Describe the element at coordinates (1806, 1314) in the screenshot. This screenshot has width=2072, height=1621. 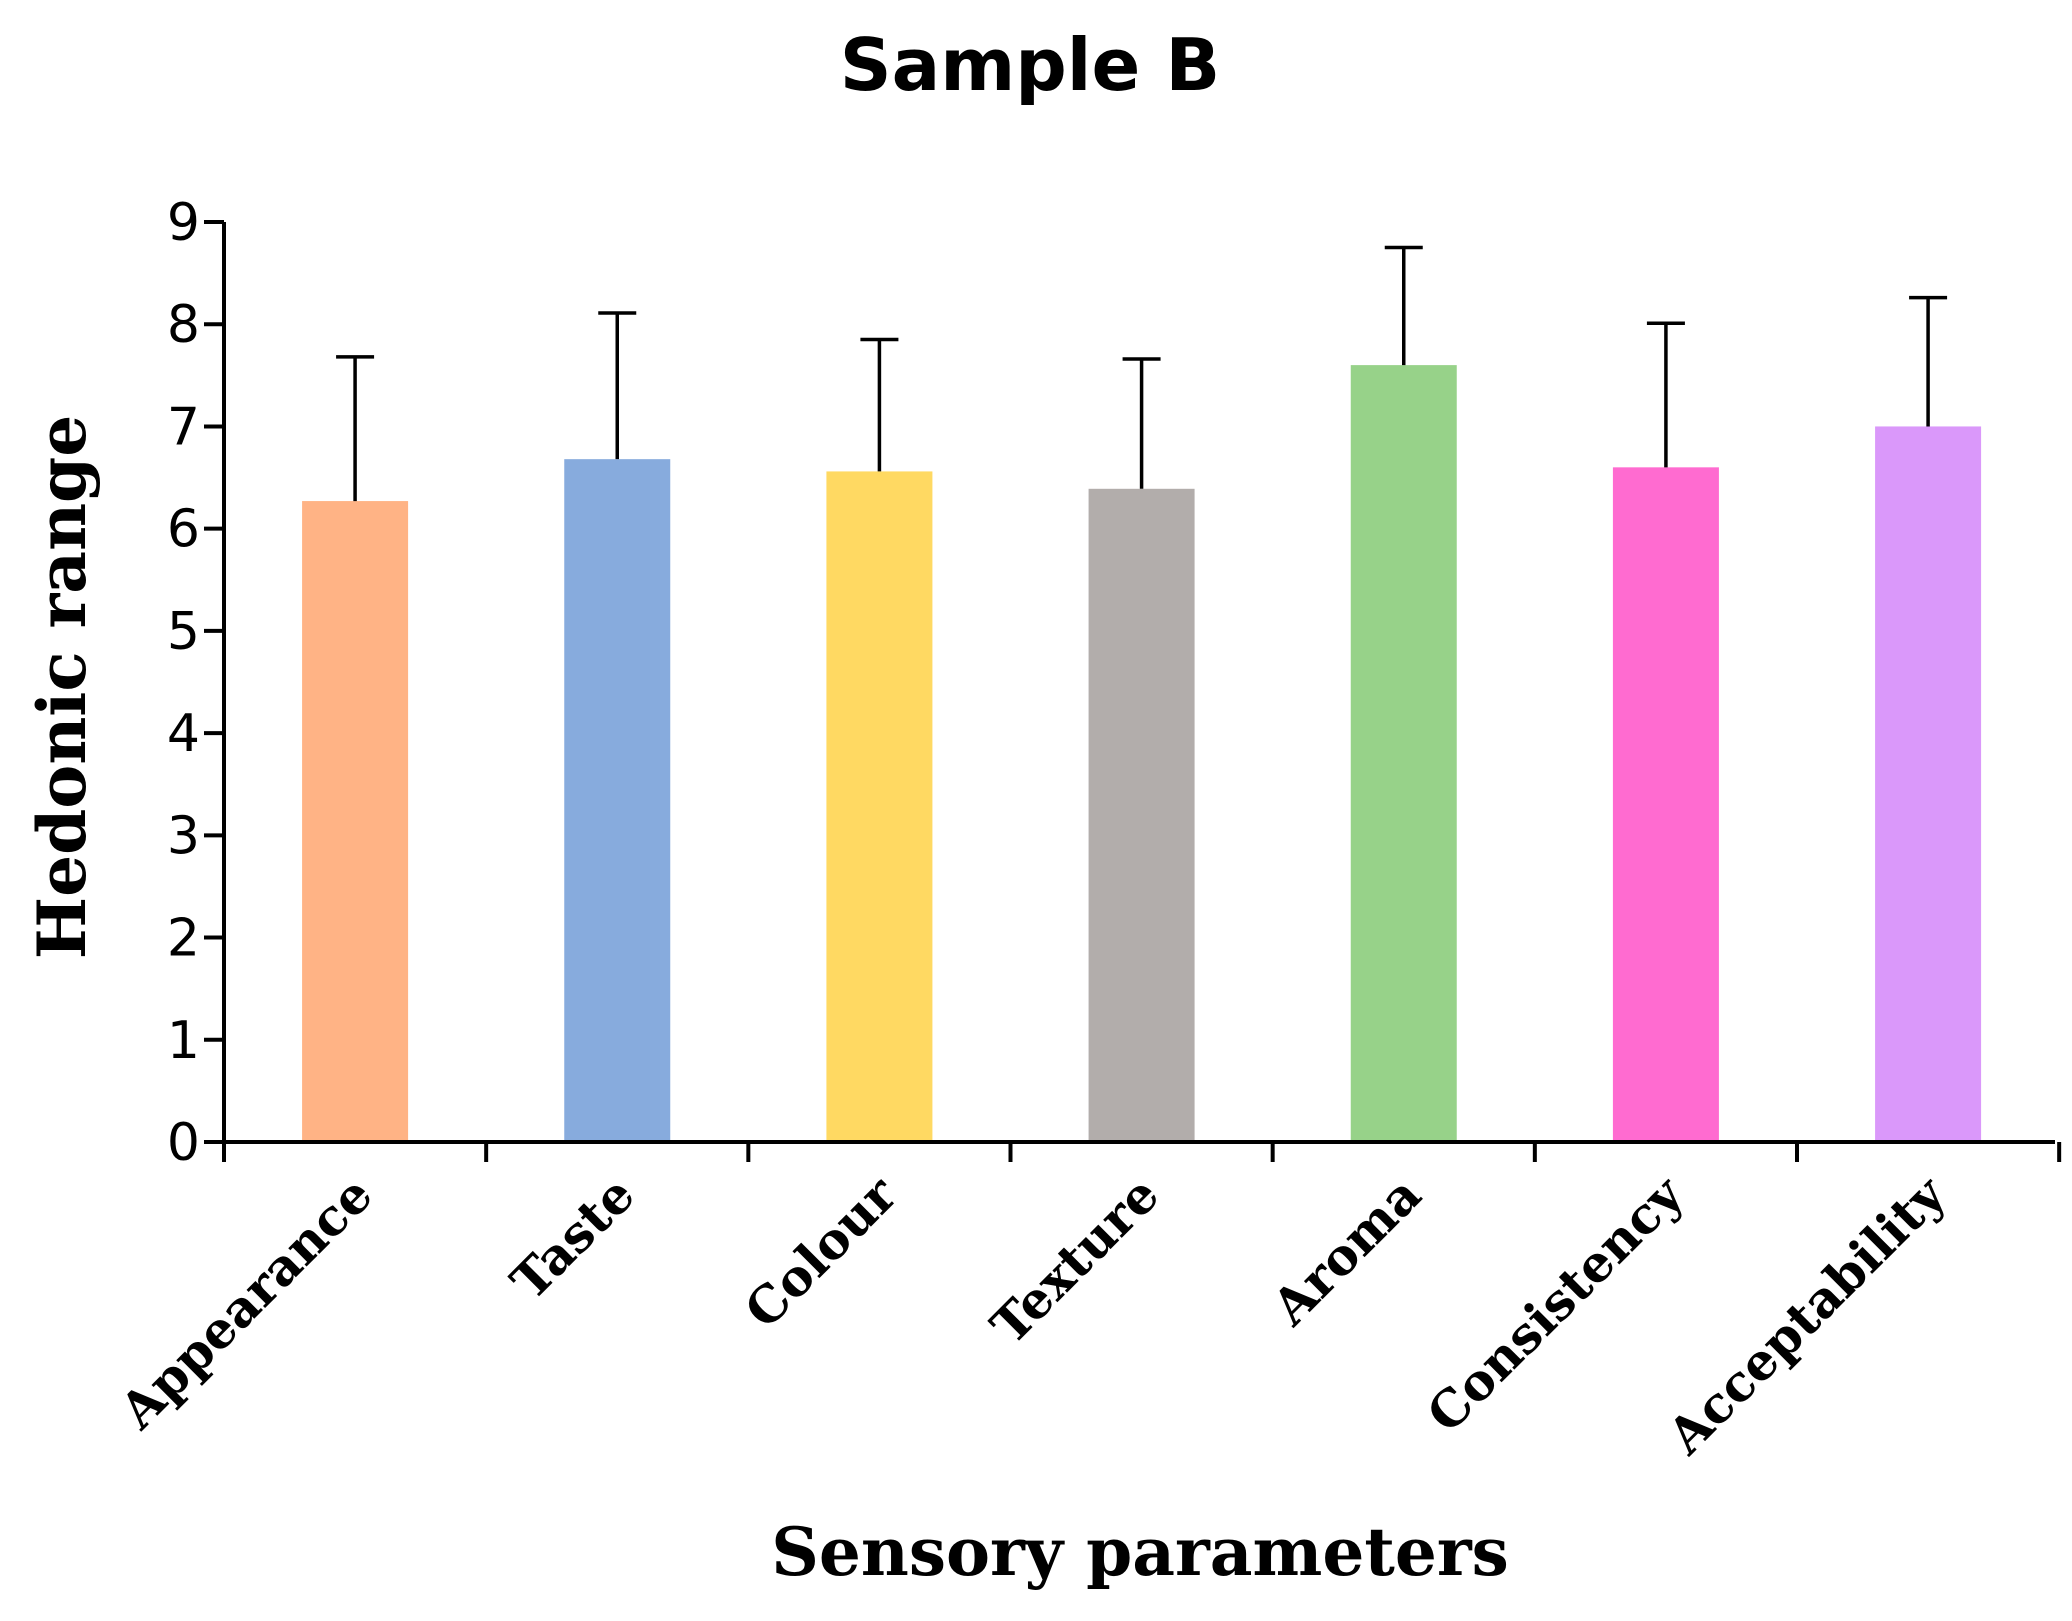
I see `x-tick-label-acceptability: Acceptability` at that location.